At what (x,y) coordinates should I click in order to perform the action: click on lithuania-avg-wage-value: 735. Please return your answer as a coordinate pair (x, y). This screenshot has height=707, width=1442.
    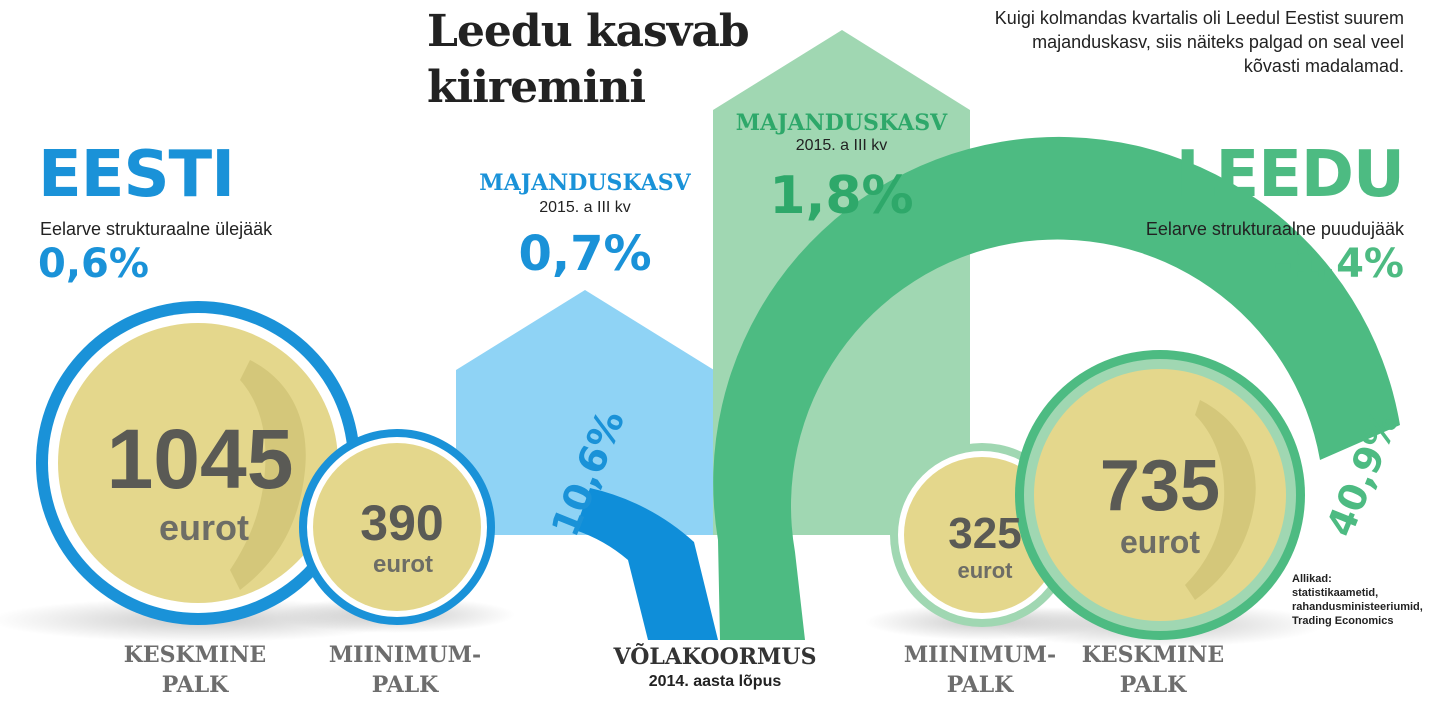
    Looking at the image, I should click on (1160, 486).